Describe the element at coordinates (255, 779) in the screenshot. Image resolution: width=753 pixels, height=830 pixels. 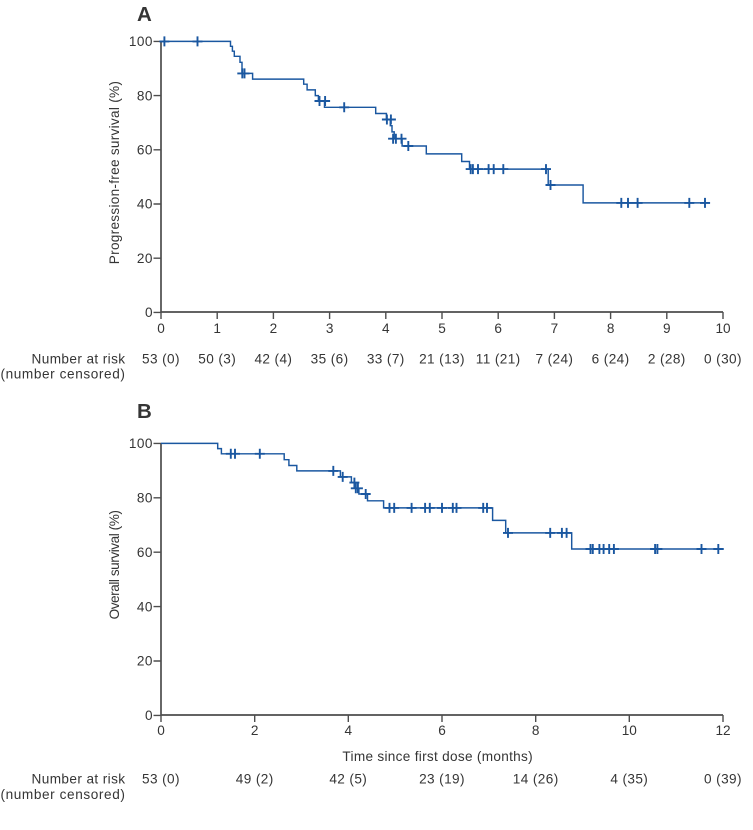
I see `svg-text: 49 (2)` at that location.